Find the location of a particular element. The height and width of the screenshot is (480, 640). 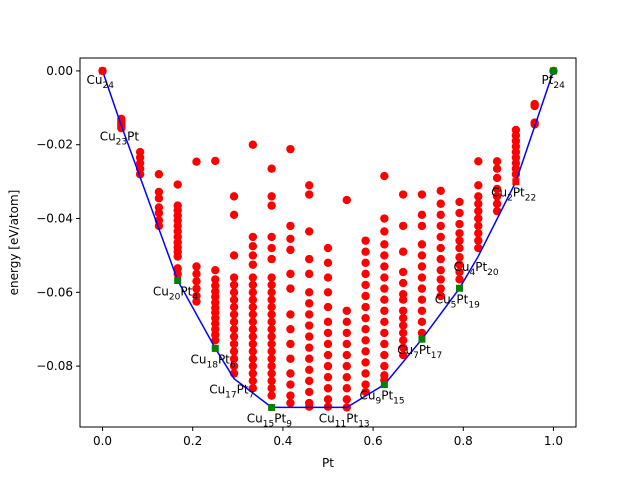

cu2pt22-marker is located at coordinates (516, 182).